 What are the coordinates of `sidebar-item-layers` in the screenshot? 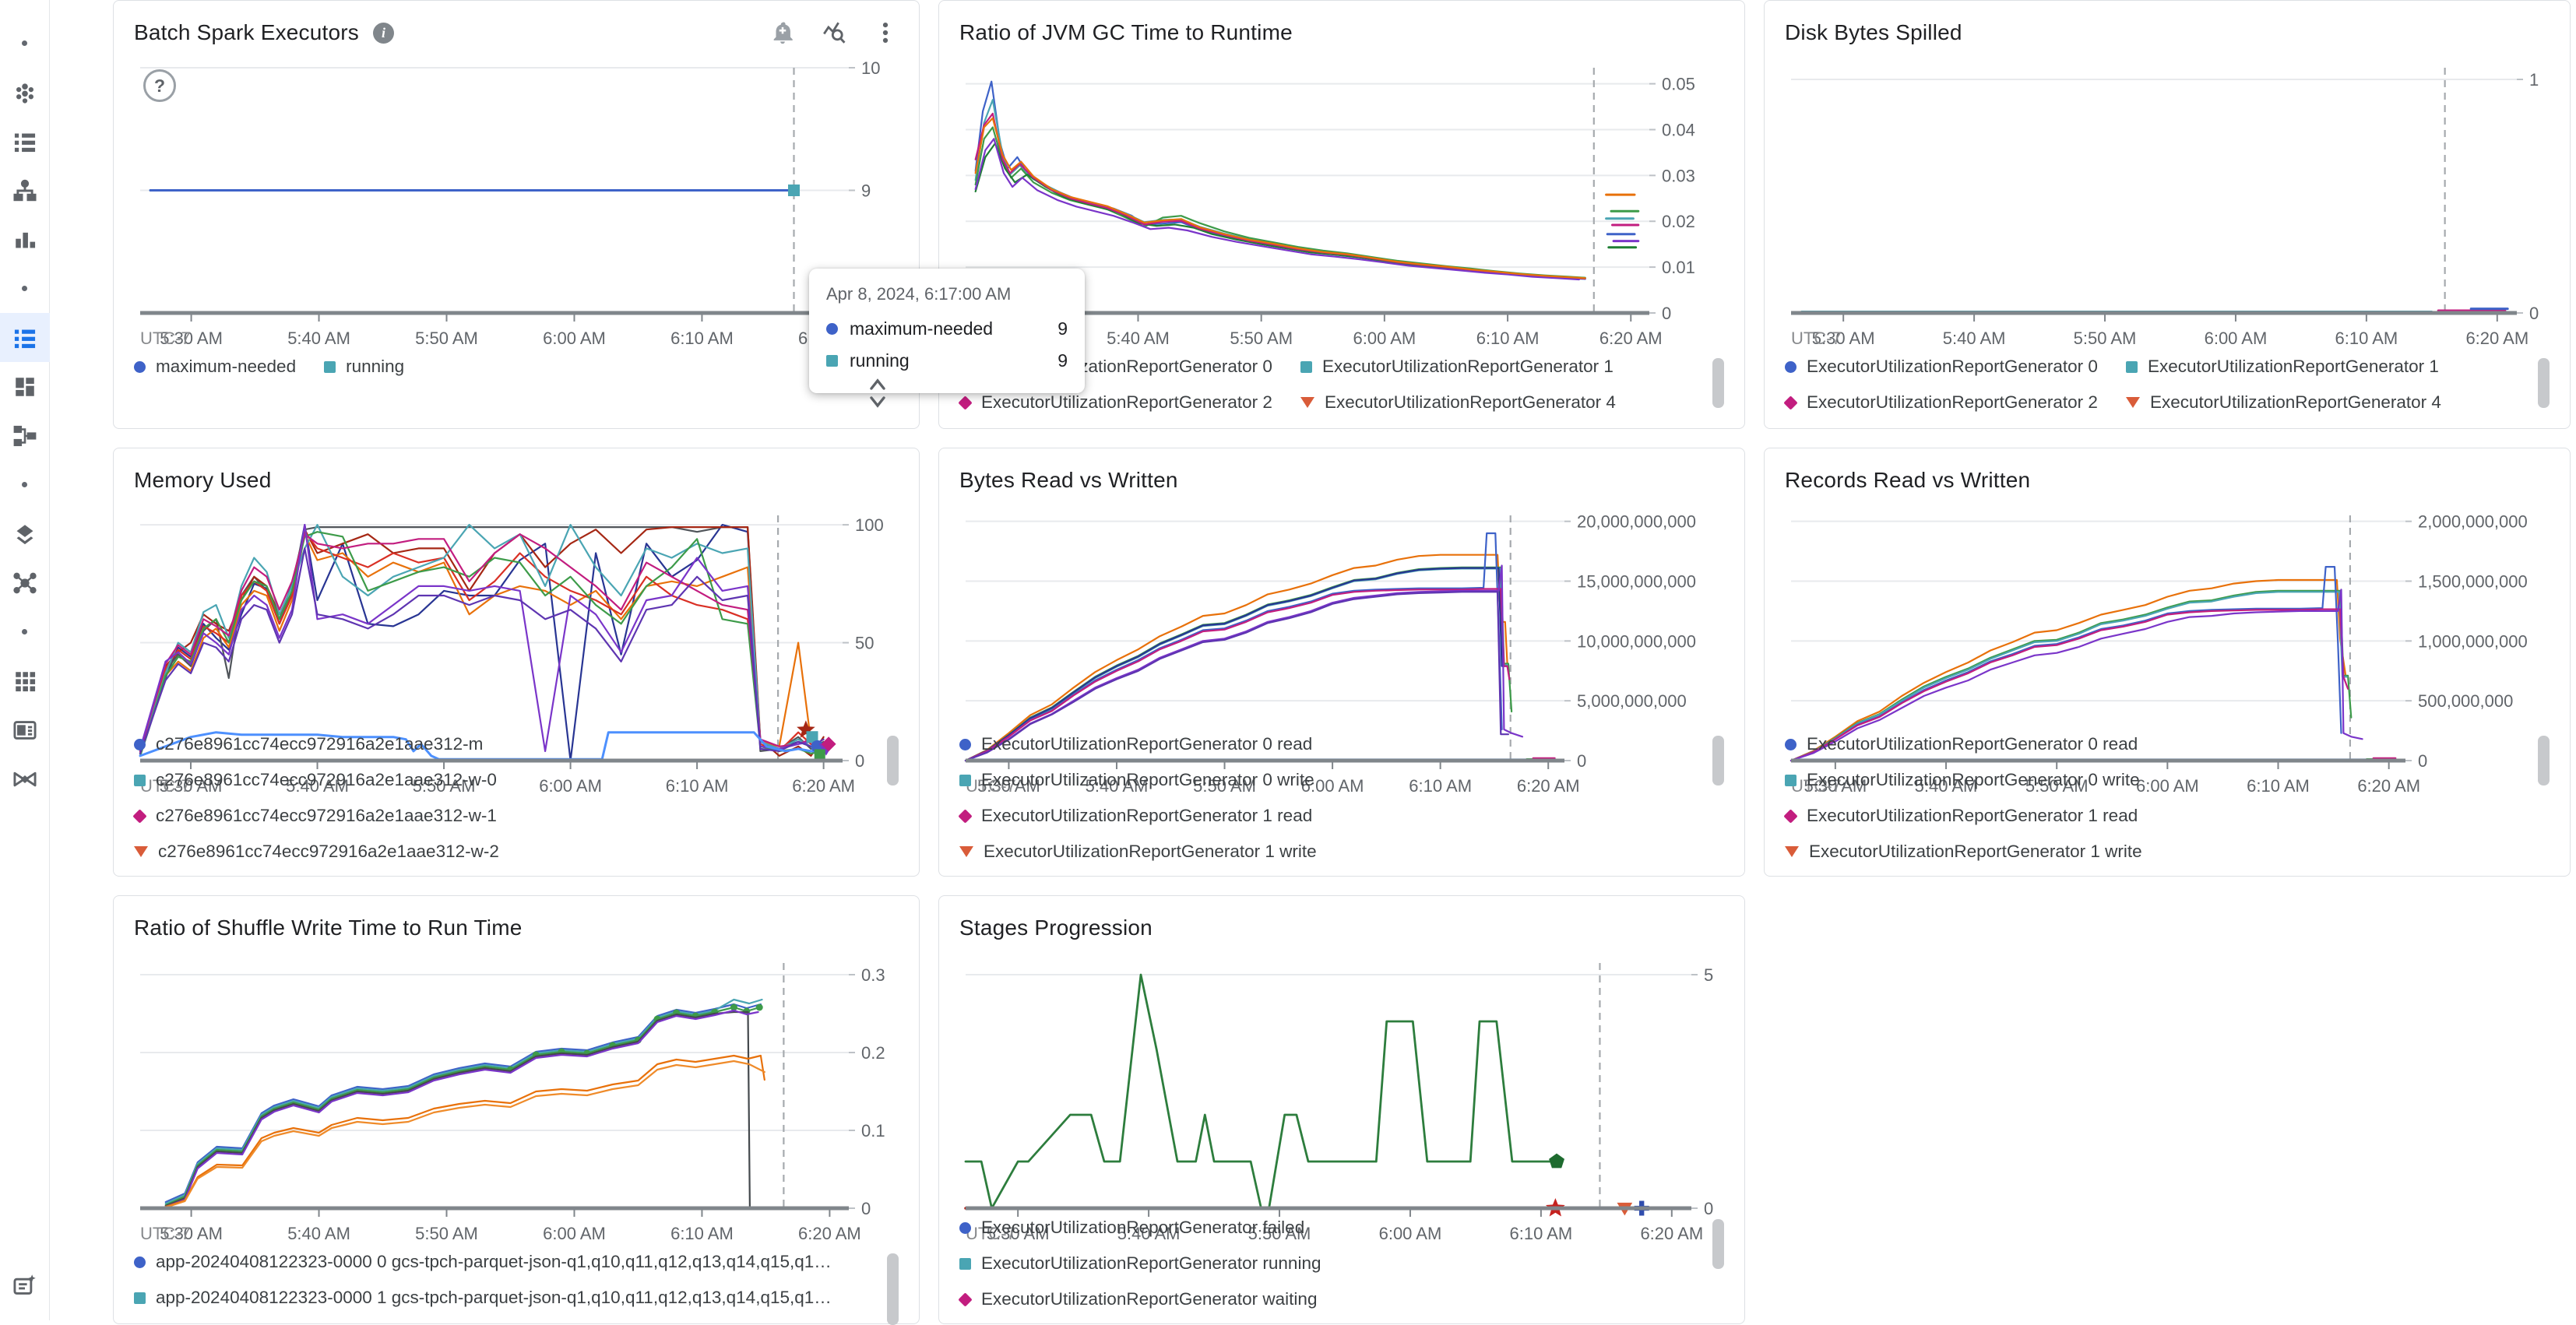 It's located at (25, 533).